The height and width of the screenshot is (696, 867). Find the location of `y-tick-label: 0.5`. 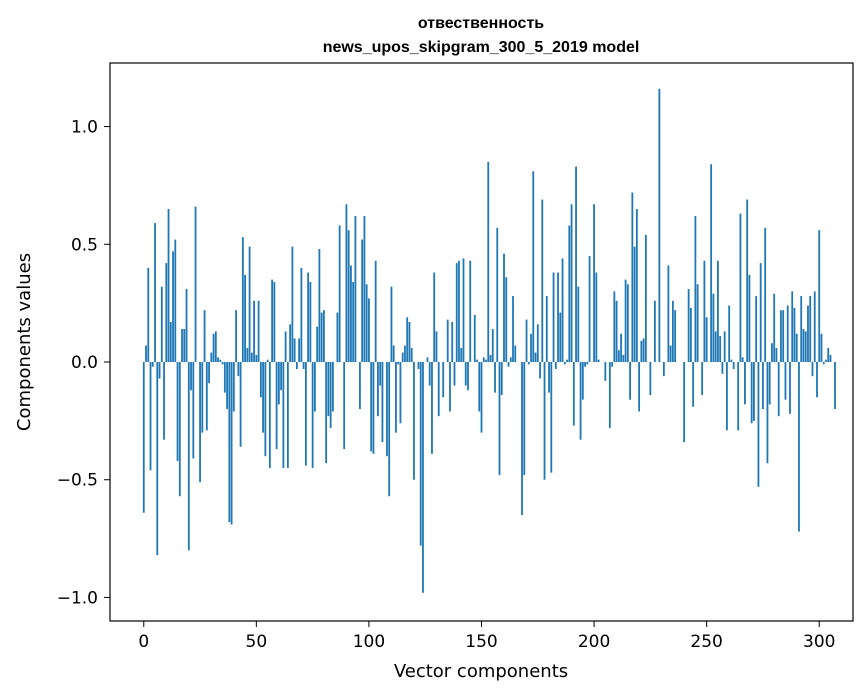

y-tick-label: 0.5 is located at coordinates (84, 245).